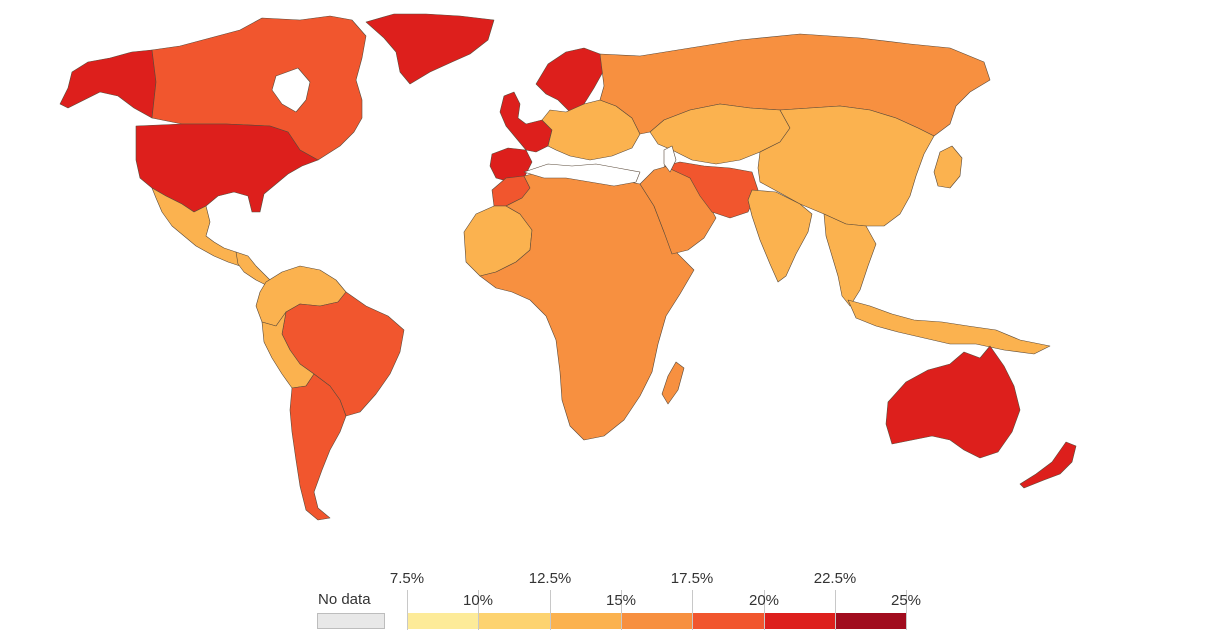 This screenshot has width=1223, height=640. What do you see at coordinates (582, 175) in the screenshot?
I see `mediterranean-sea` at bounding box center [582, 175].